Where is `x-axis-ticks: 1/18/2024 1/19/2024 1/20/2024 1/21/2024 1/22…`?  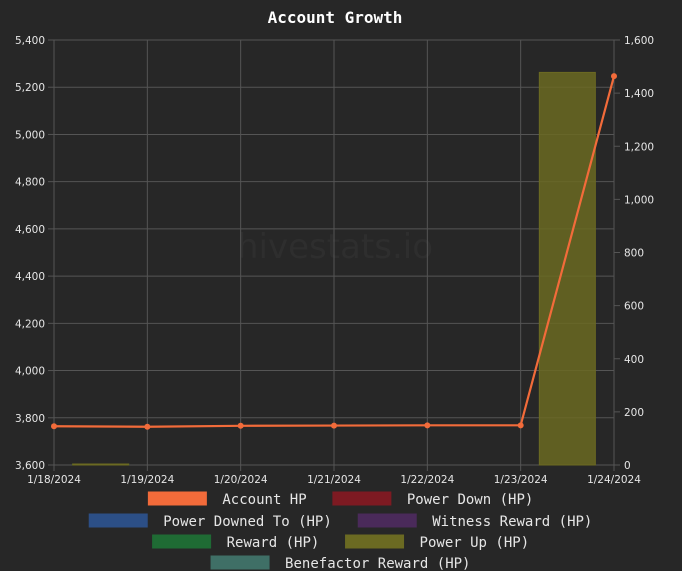 x-axis-ticks: 1/18/2024 1/19/2024 1/20/2024 1/21/2024 1/22… is located at coordinates (334, 475).